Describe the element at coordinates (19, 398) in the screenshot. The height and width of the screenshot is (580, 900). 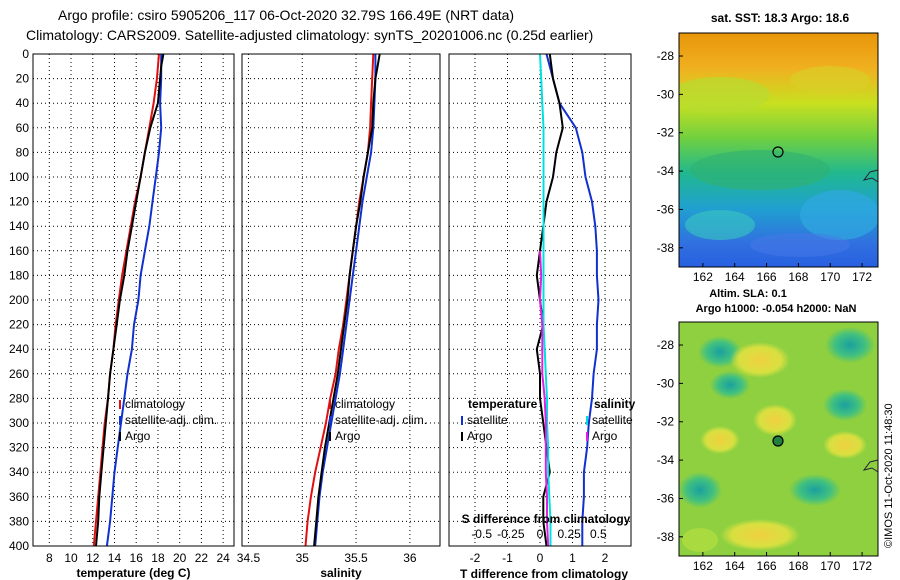
I see `y-tick-label: 280` at that location.